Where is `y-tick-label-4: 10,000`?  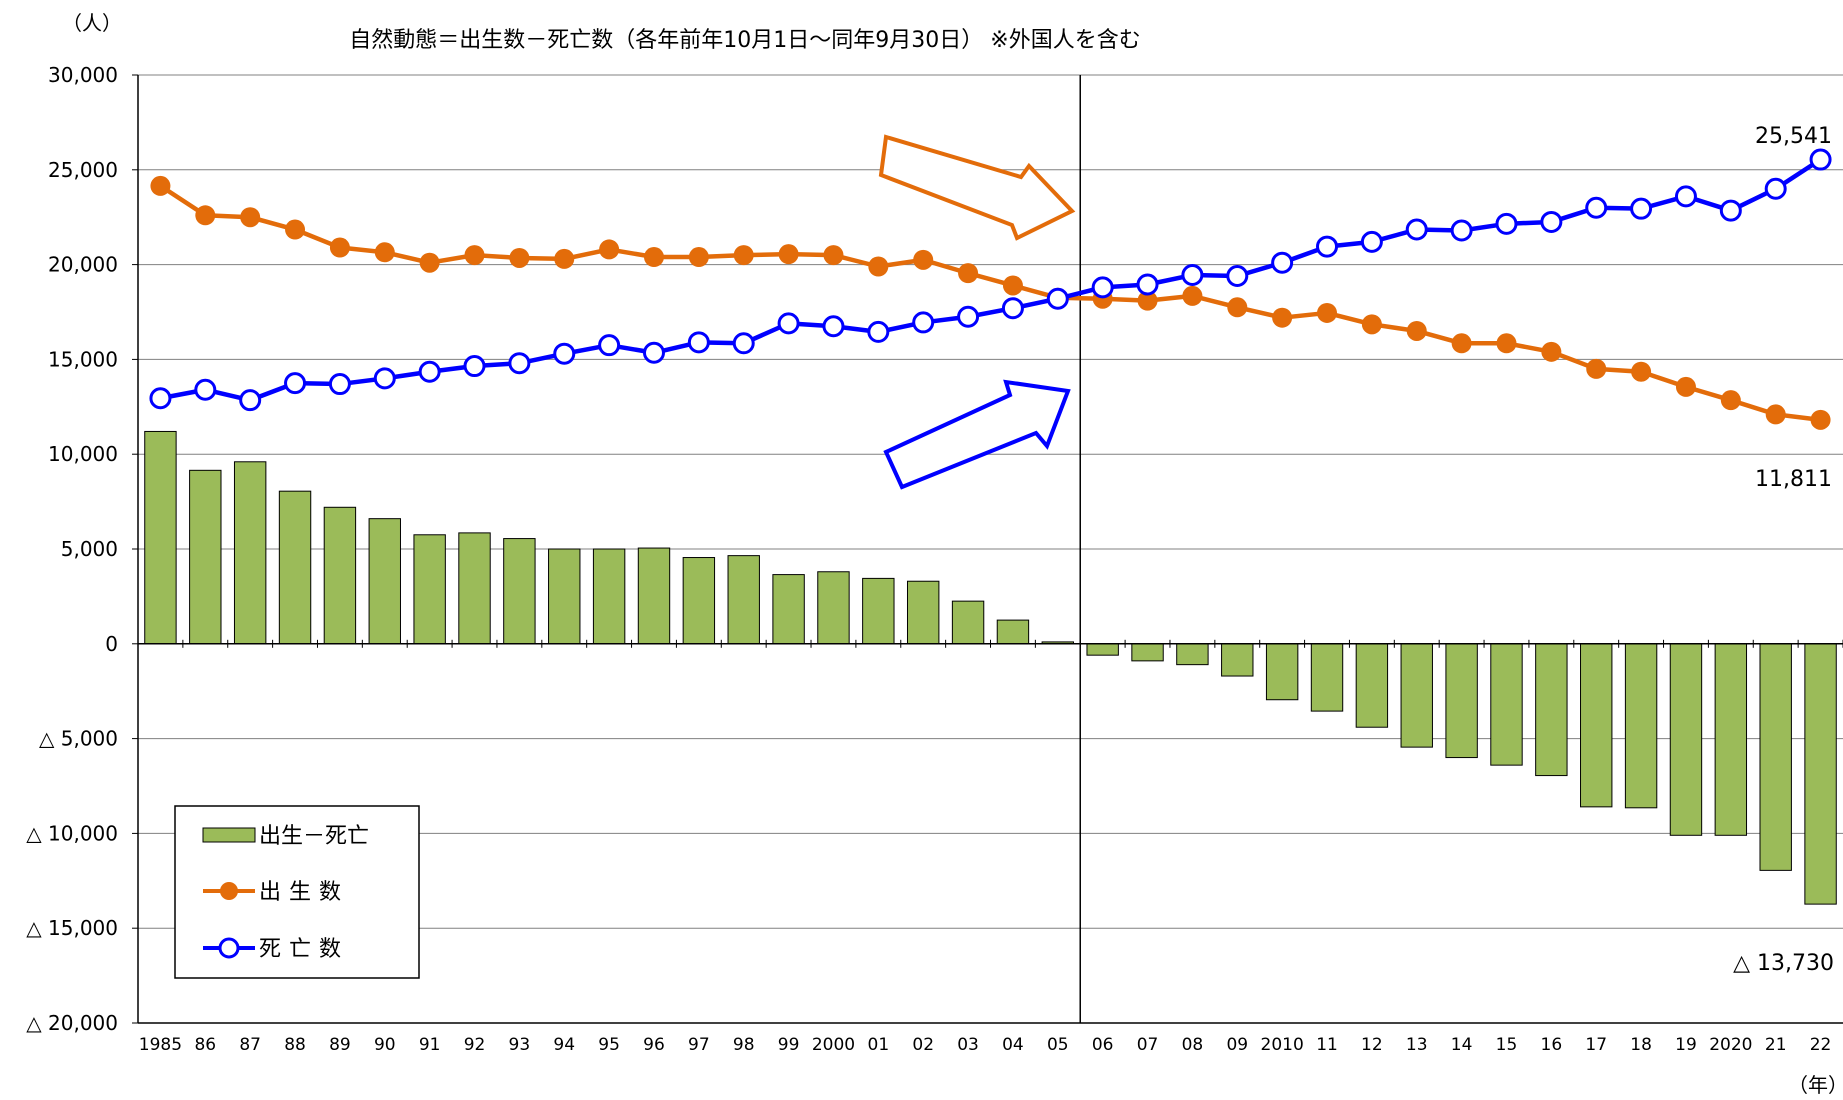
y-tick-label-4: 10,000 is located at coordinates (83, 454).